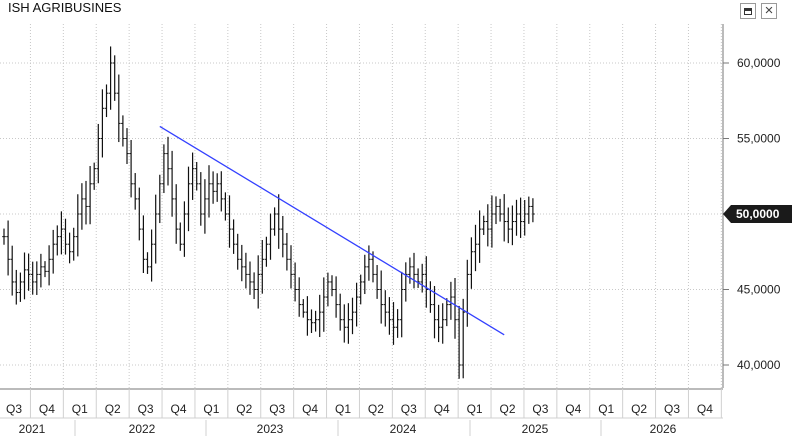 This screenshot has height=436, width=792. What do you see at coordinates (748, 11) in the screenshot?
I see `maximize-button` at bounding box center [748, 11].